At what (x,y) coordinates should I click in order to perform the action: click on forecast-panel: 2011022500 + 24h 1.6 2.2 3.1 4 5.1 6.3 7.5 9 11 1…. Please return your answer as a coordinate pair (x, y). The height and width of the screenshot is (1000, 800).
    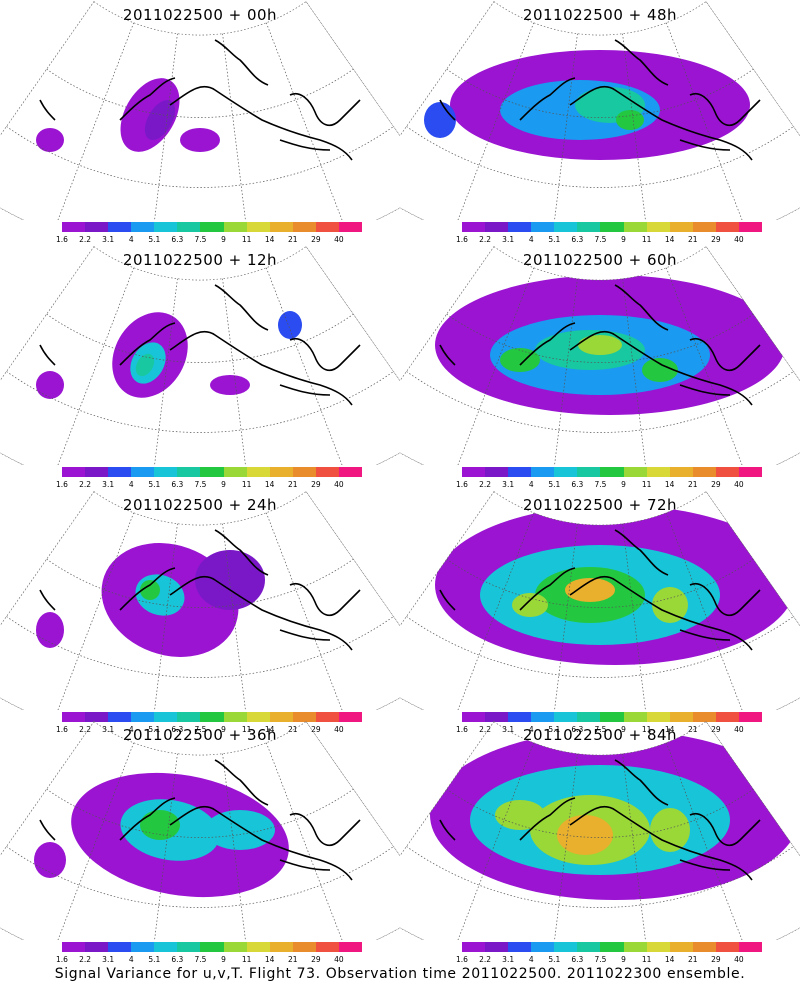
    Looking at the image, I should click on (200, 612).